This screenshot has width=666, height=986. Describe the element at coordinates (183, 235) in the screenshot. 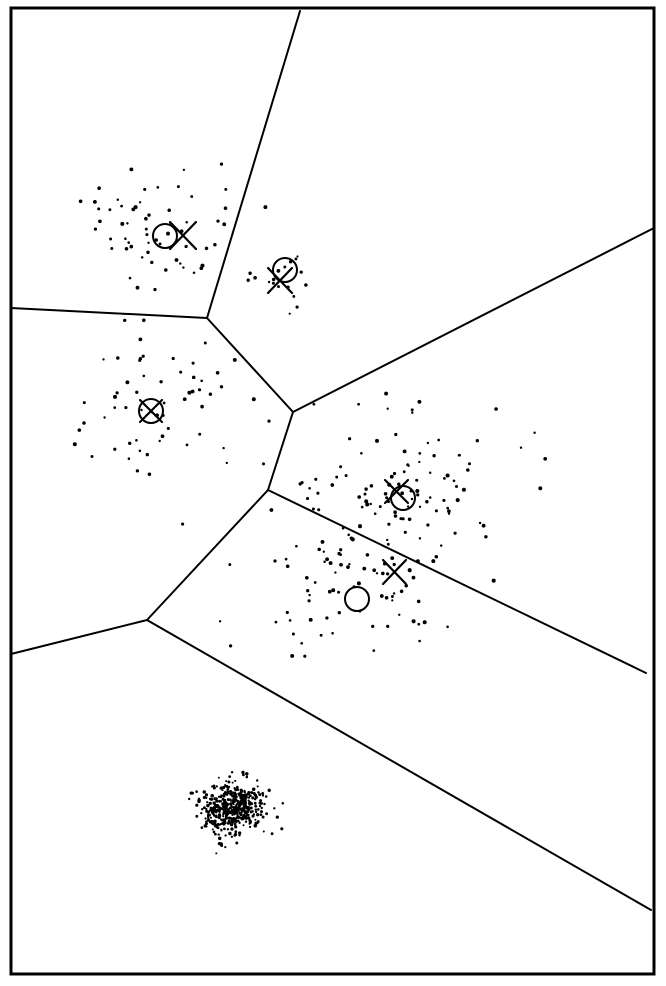

I see `x-marker` at that location.